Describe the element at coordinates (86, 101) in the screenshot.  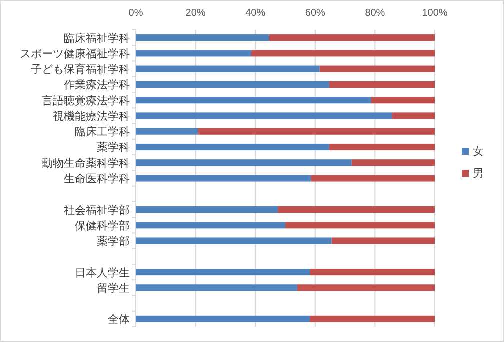
I see `y-tick-label: 言語聴覚療法学科` at that location.